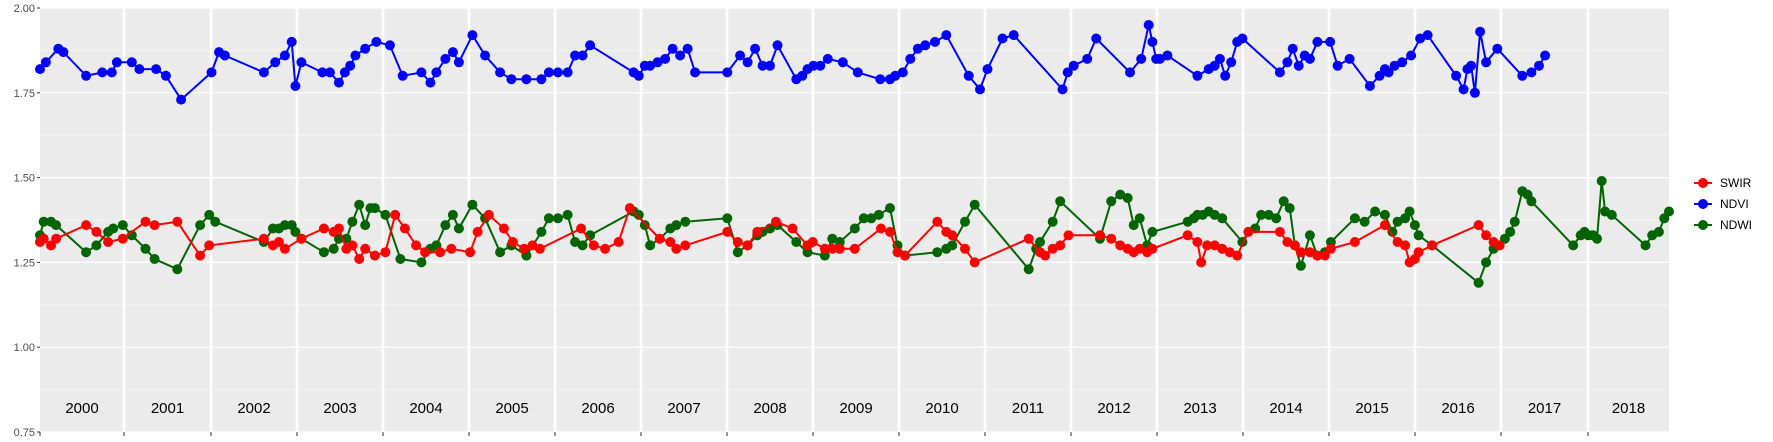  Describe the element at coordinates (1736, 183) in the screenshot. I see `legend-label: SWIR` at that location.